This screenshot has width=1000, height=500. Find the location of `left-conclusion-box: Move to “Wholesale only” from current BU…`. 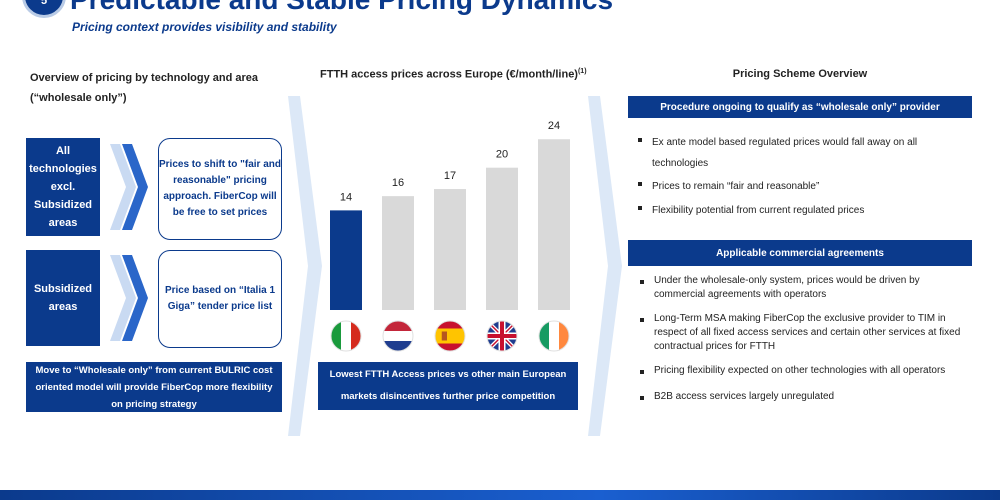

left-conclusion-box: Move to “Wholesale only” from current BU… is located at coordinates (154, 387).